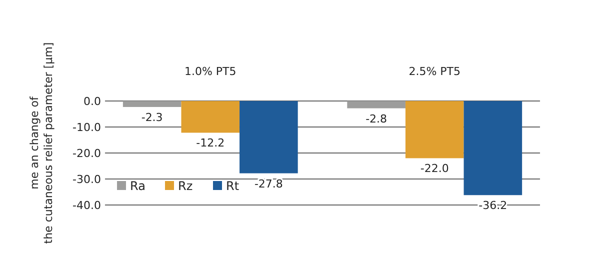 The width and height of the screenshot is (604, 267). I want to click on legend-label: Rz, so click(185, 186).